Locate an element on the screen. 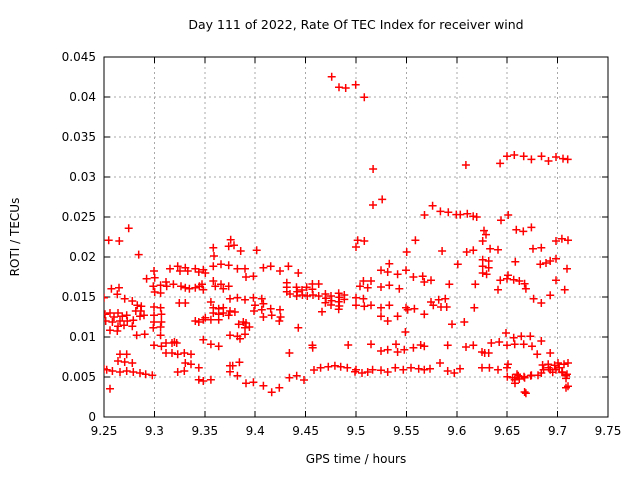 This screenshot has height=480, width=640. x-tick-label: 9.35 is located at coordinates (204, 431).